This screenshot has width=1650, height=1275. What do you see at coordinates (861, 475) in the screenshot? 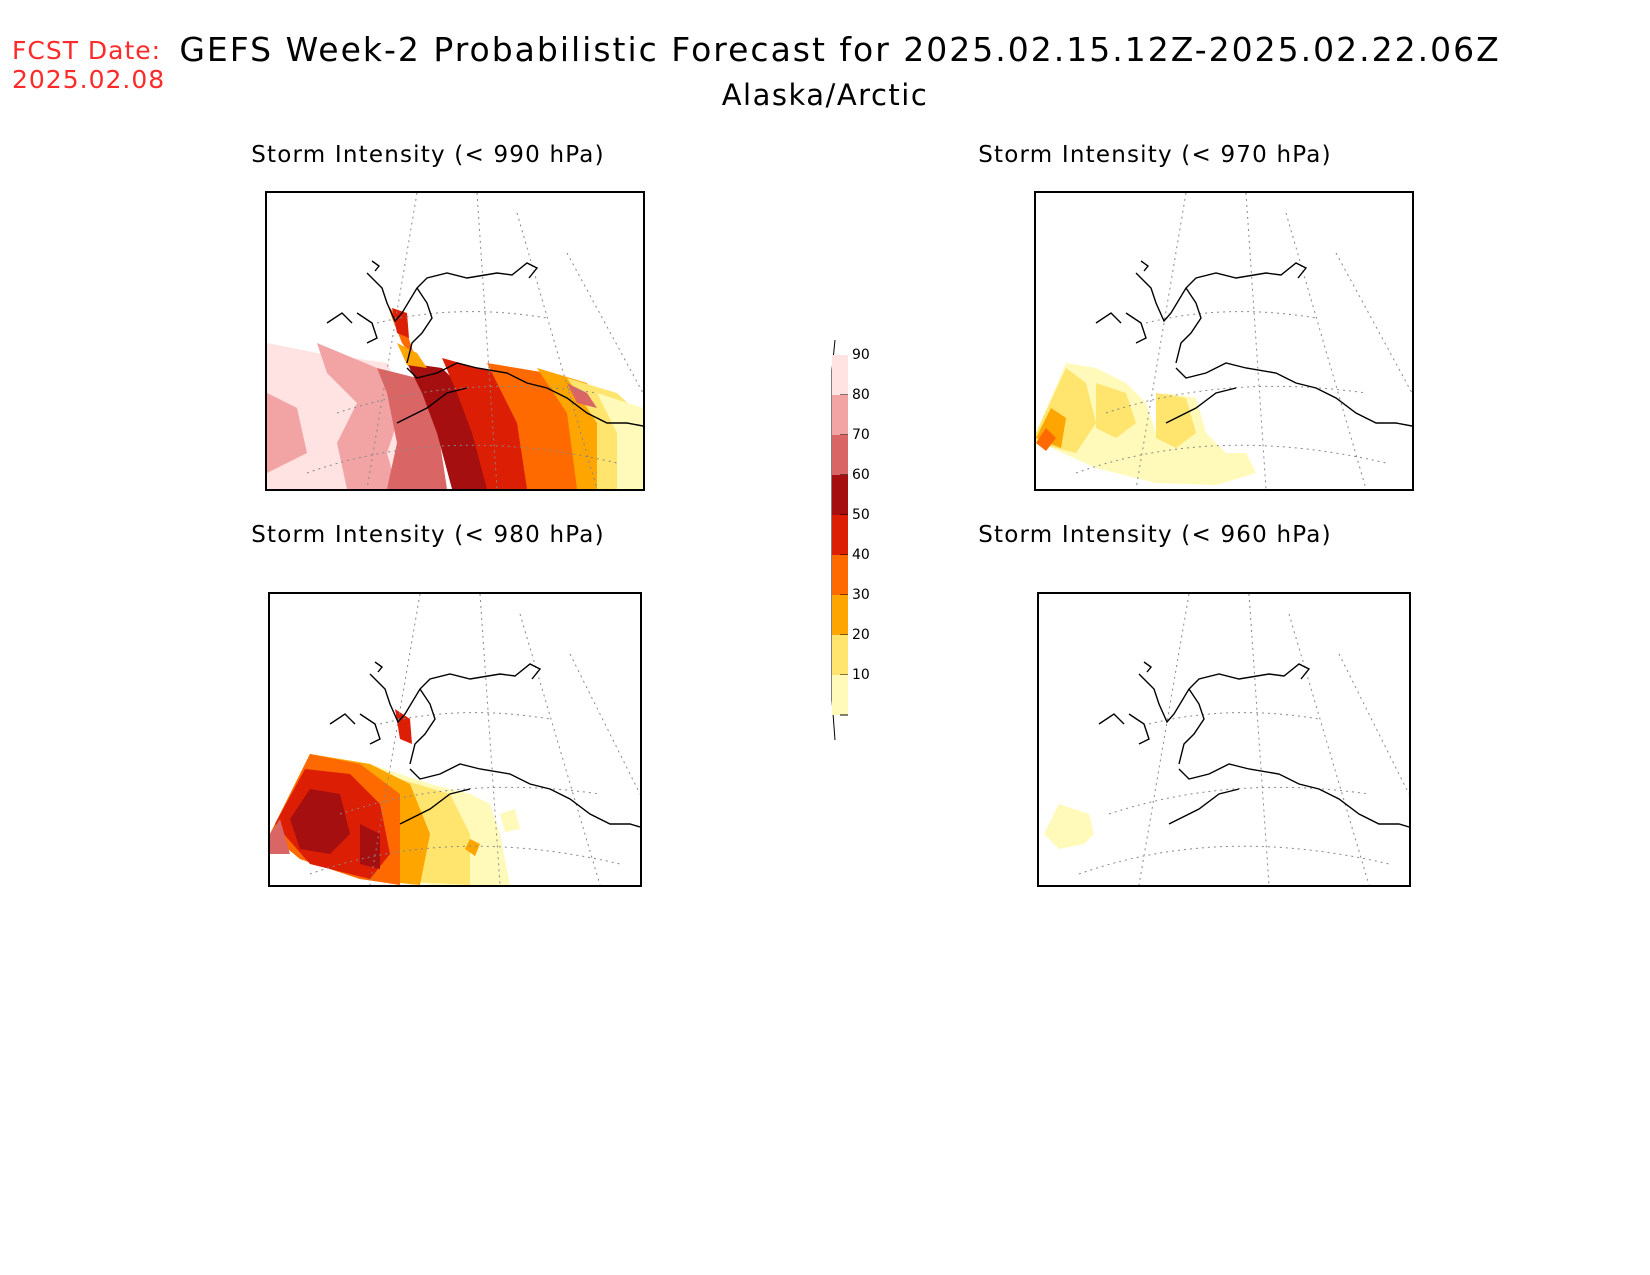
I see `legend-label: 60` at bounding box center [861, 475].